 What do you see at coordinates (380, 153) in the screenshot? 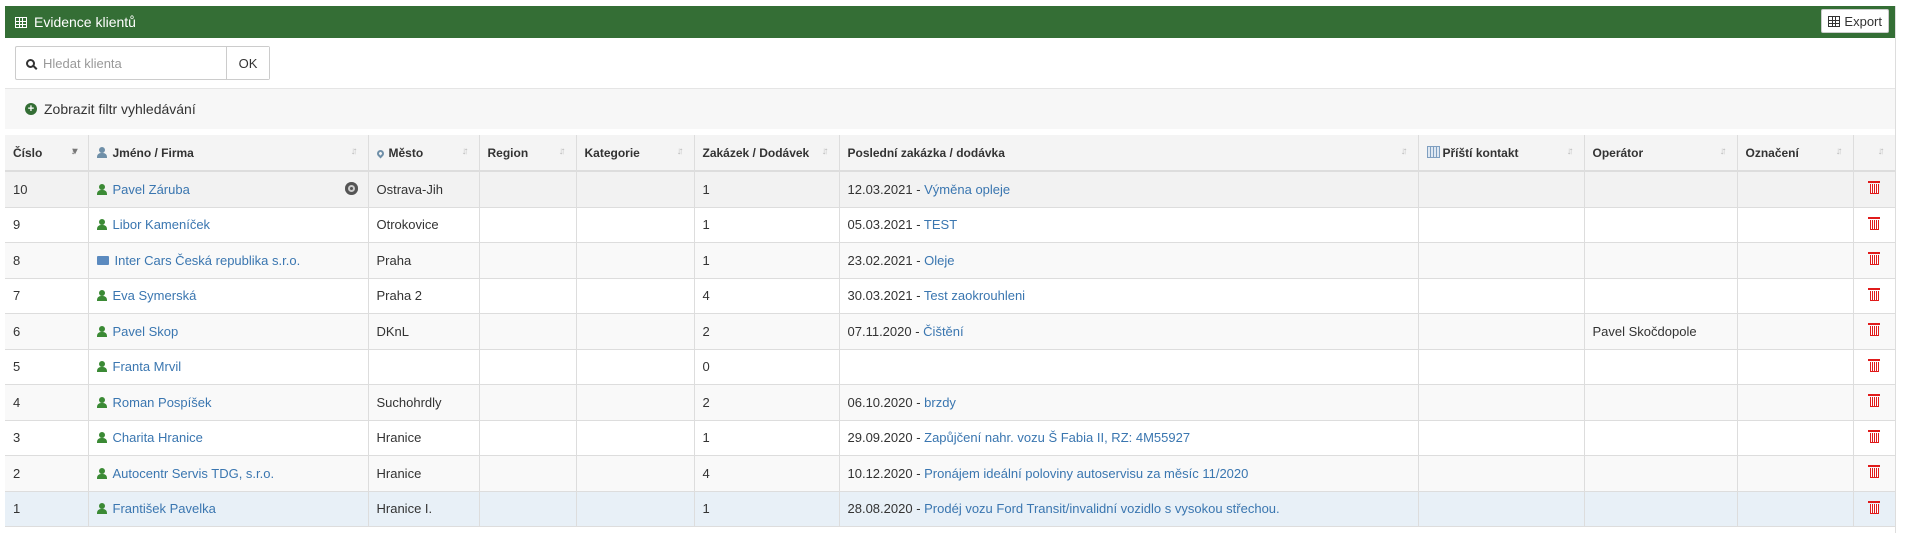
I see `map-marker-icon` at bounding box center [380, 153].